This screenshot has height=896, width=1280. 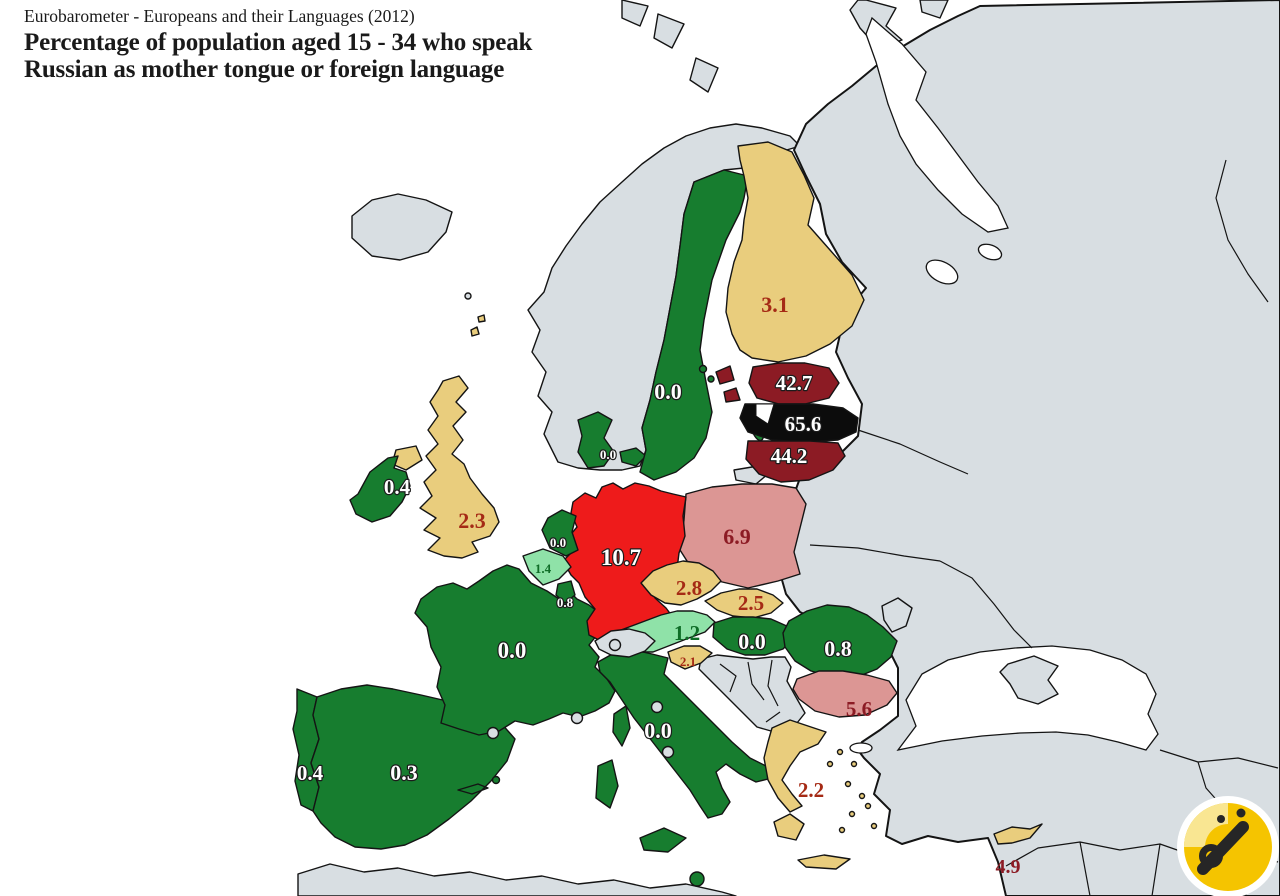 I want to click on logo-glyph-stroke, so click(x=1223, y=848).